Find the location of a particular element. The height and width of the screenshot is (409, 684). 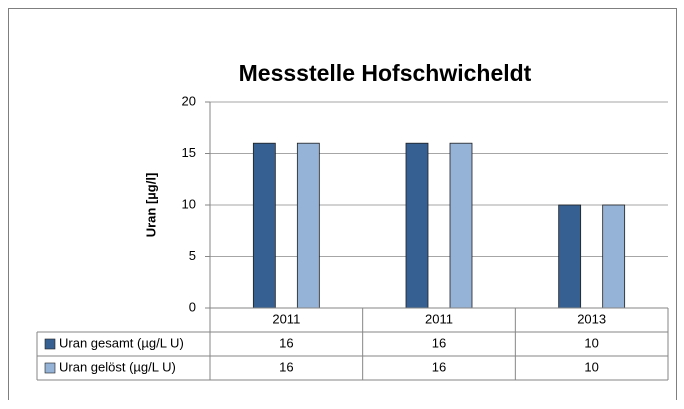

x-tick-label: 2013 is located at coordinates (591, 318).